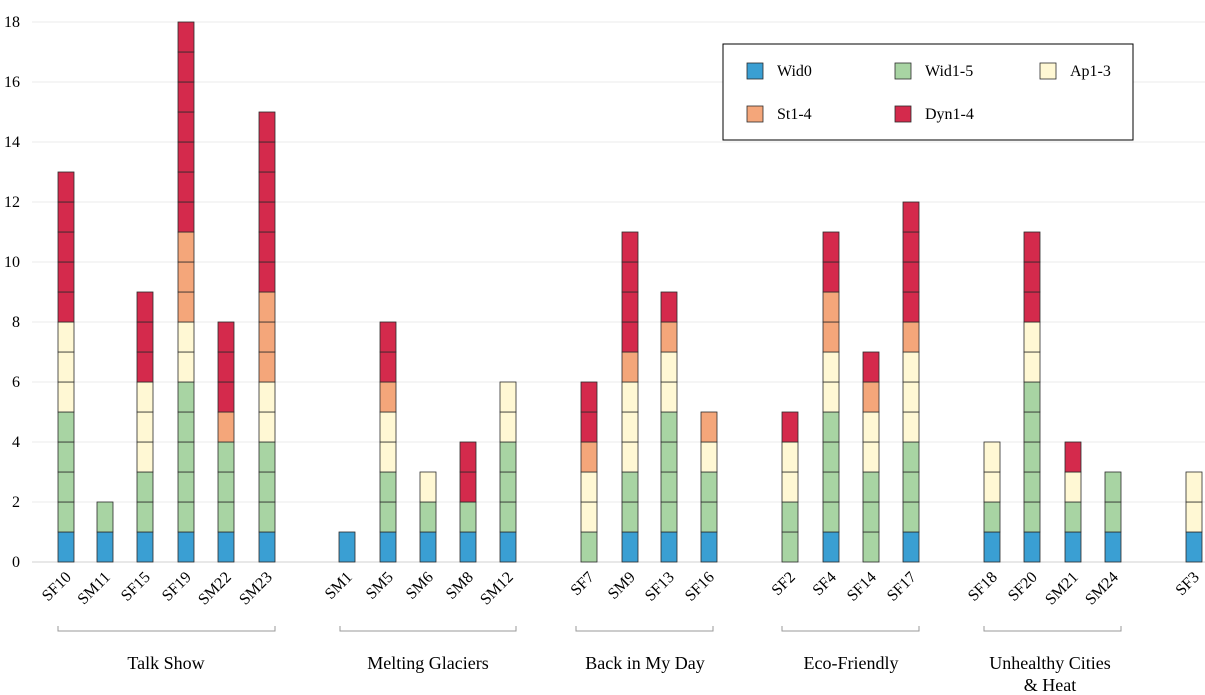  I want to click on y-tick-label: 18, so click(12, 22).